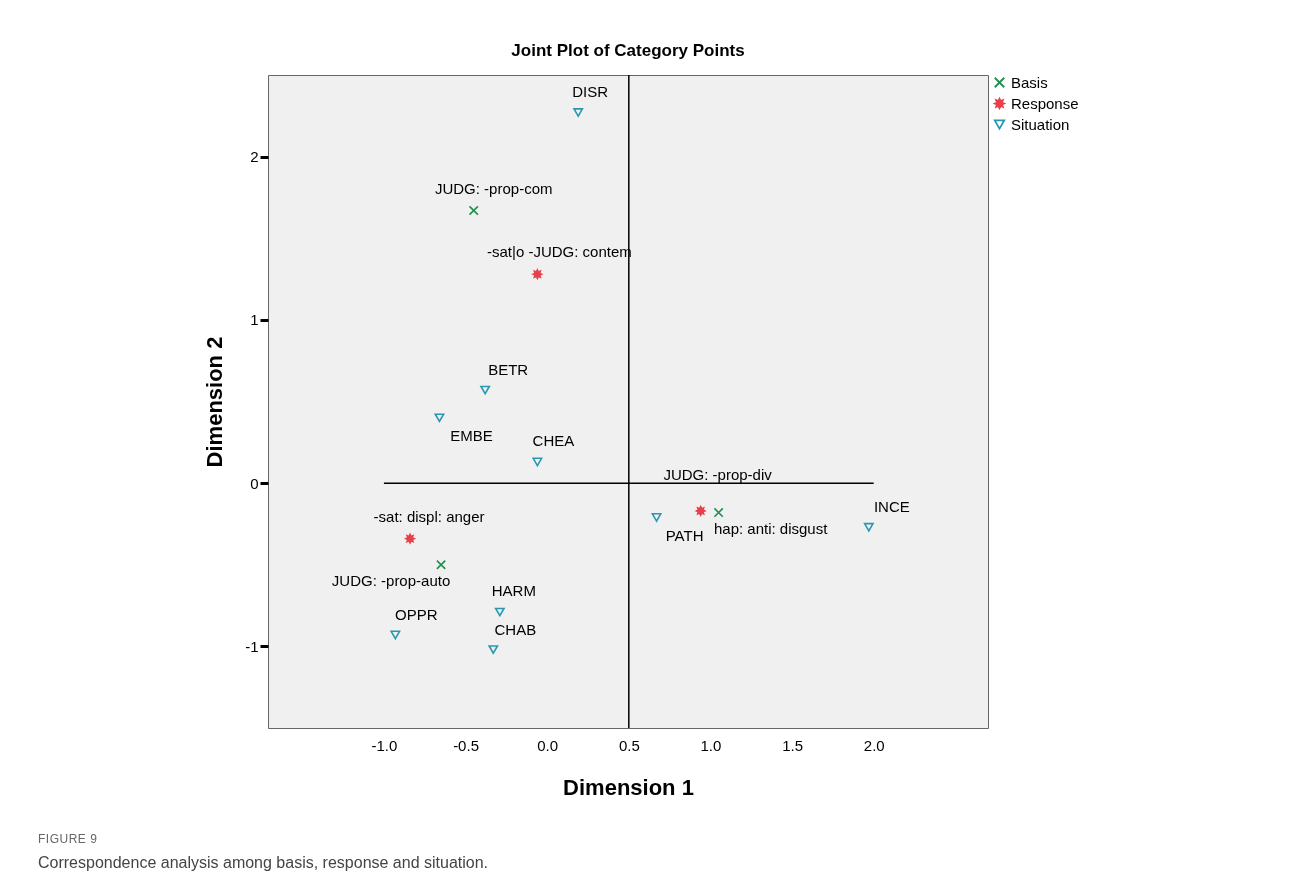  I want to click on annotation: OPPR, so click(416, 614).